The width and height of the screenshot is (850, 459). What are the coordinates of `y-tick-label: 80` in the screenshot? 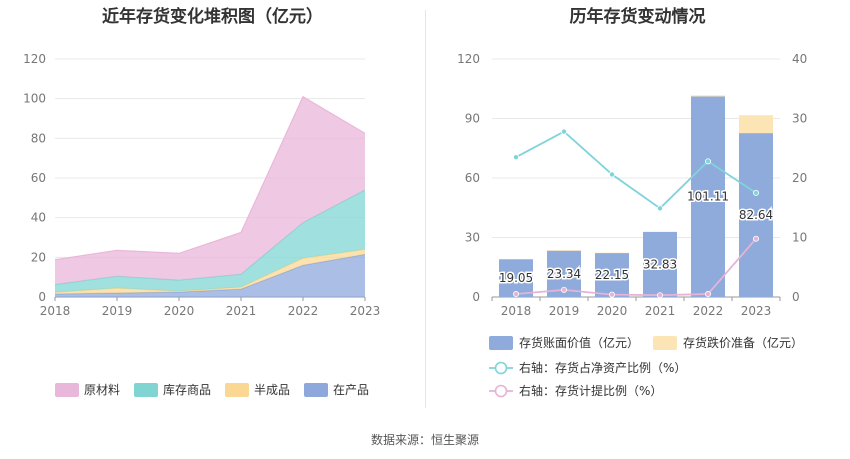 It's located at (38, 138).